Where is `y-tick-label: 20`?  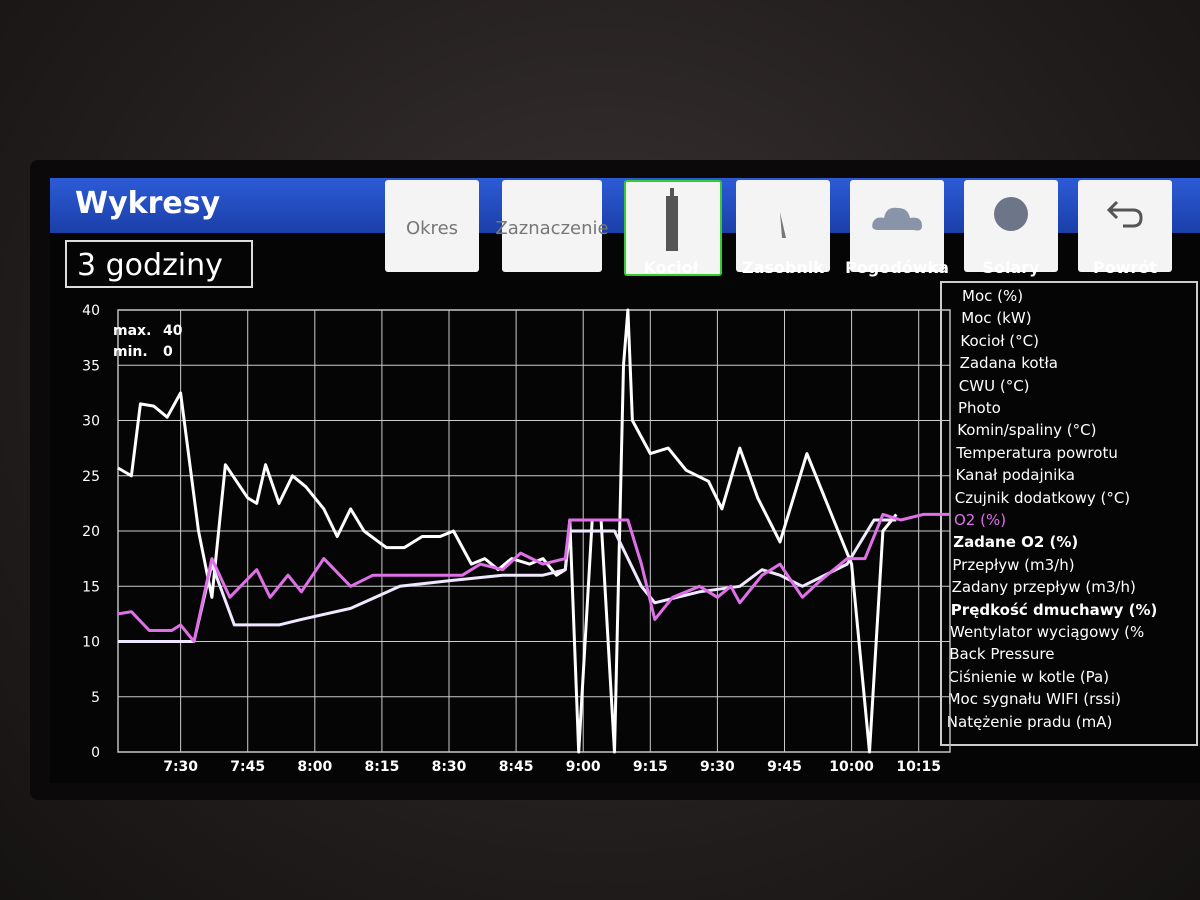
y-tick-label: 20 is located at coordinates (91, 532).